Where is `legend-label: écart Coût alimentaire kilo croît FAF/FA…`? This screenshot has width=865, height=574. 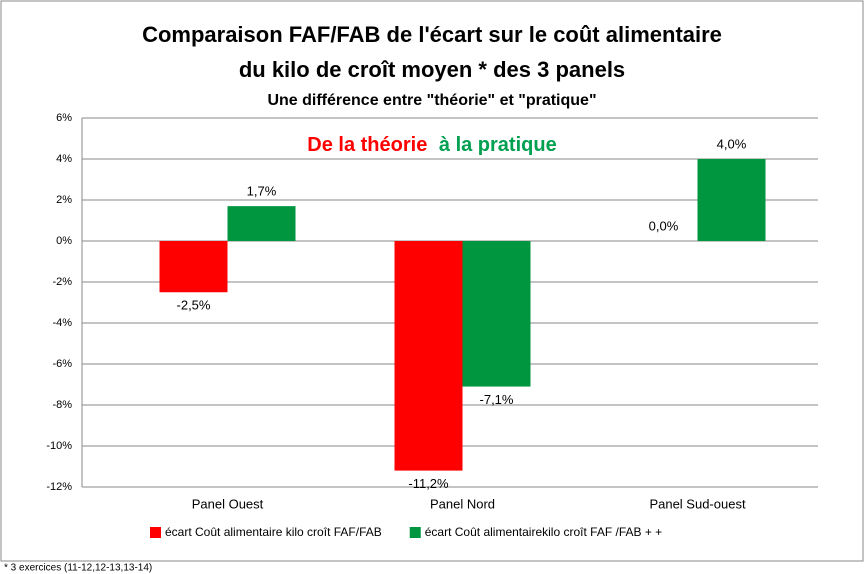 legend-label: écart Coût alimentaire kilo croît FAF/FA… is located at coordinates (273, 532).